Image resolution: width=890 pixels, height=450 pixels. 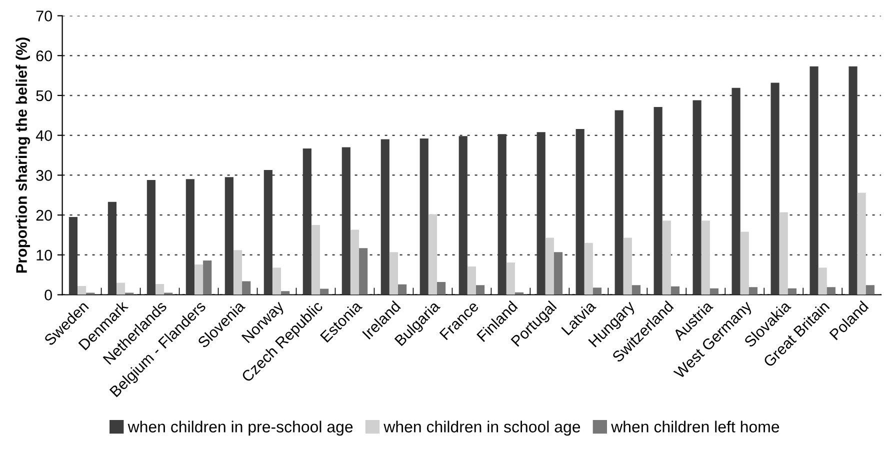 What do you see at coordinates (695, 426) in the screenshot?
I see `legend-label: when children left home` at bounding box center [695, 426].